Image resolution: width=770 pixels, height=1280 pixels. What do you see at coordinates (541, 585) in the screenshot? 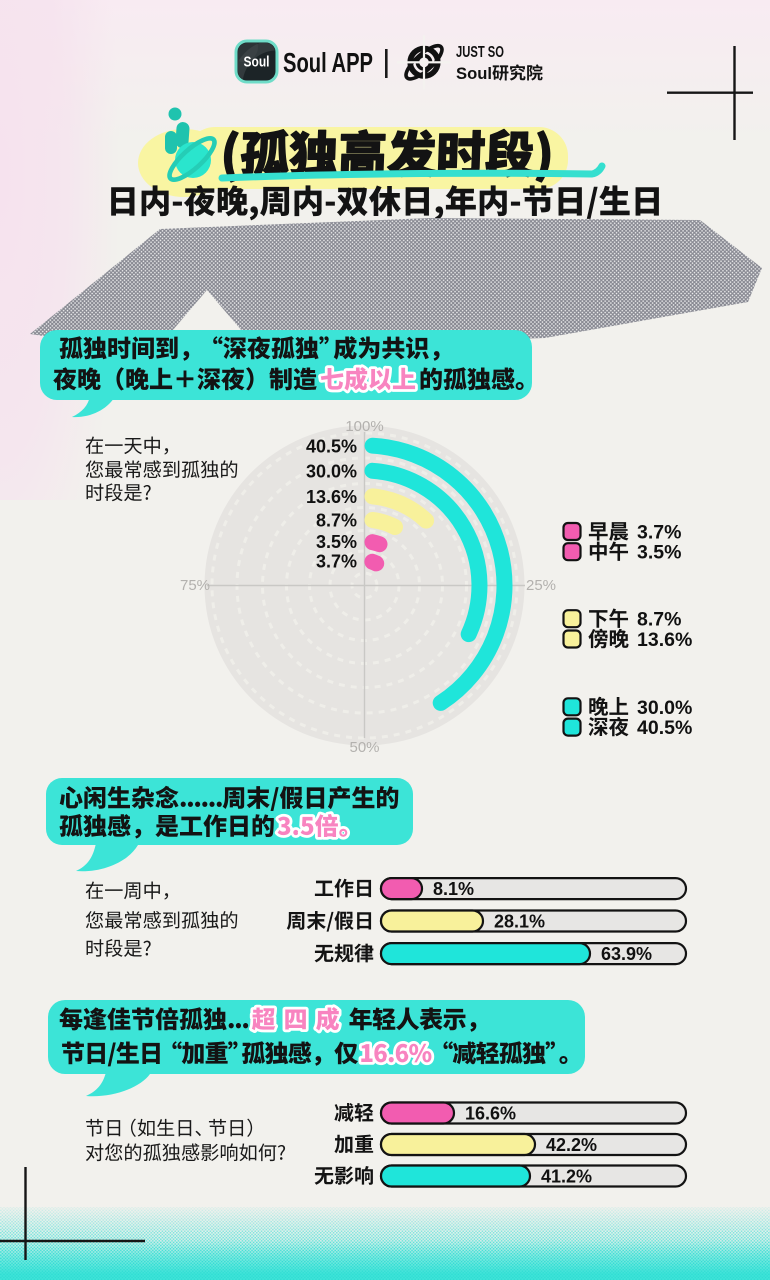
I see `svg-text: 25%` at bounding box center [541, 585].